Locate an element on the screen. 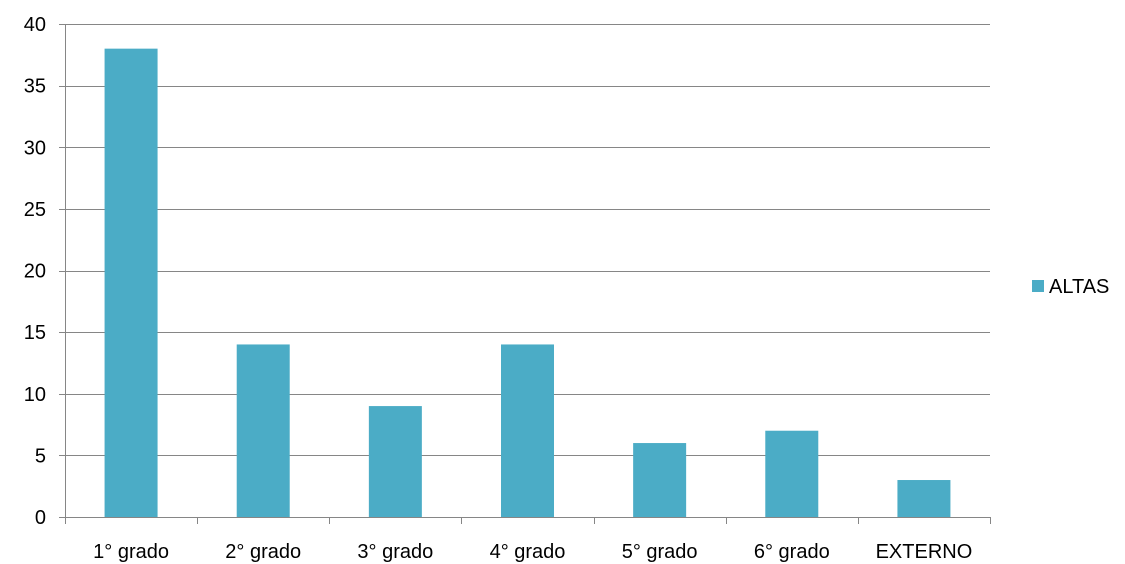 This screenshot has height=564, width=1125. legend: ALTAS is located at coordinates (1070, 287).